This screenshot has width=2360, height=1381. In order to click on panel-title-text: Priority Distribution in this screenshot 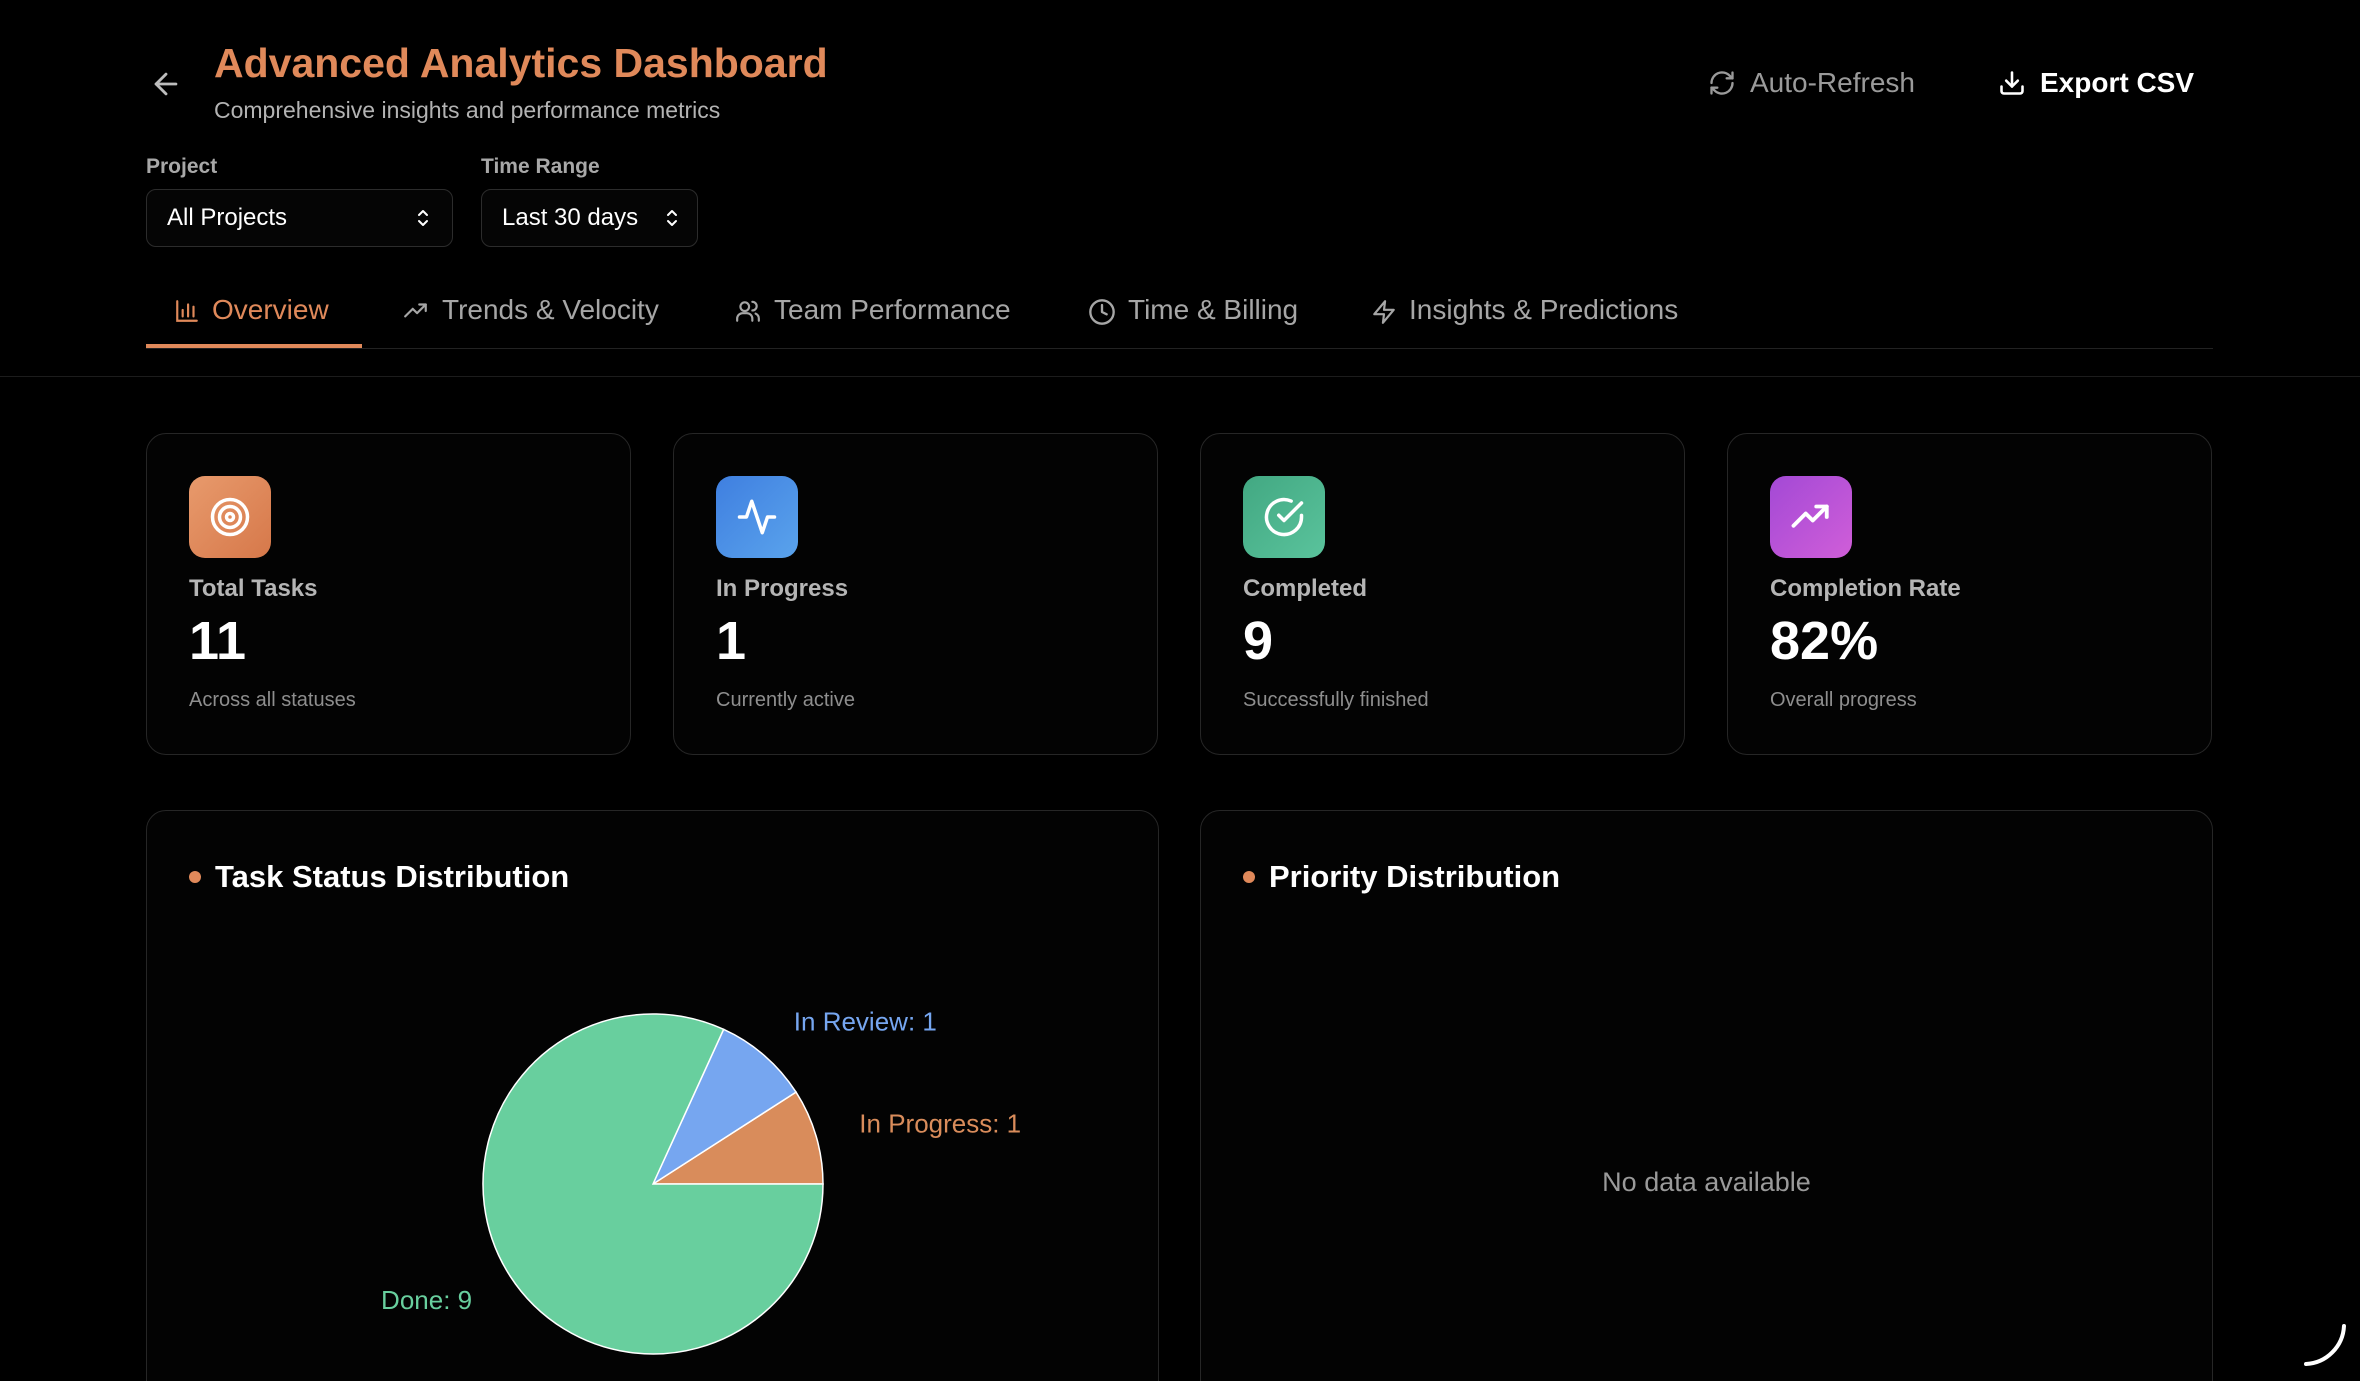, I will do `click(1415, 876)`.